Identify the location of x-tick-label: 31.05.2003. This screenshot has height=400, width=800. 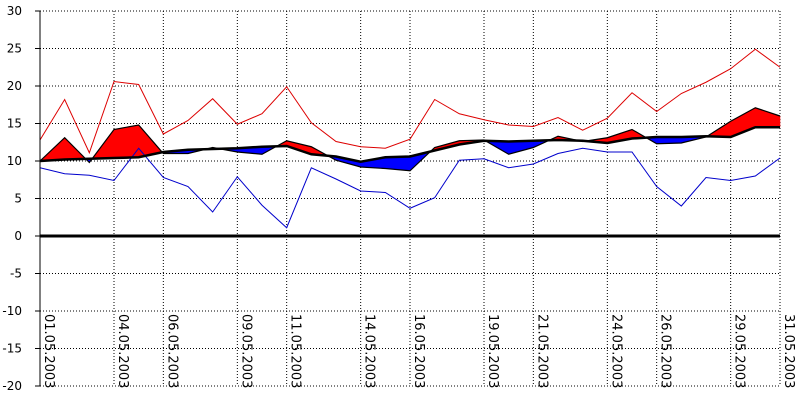
(788, 351).